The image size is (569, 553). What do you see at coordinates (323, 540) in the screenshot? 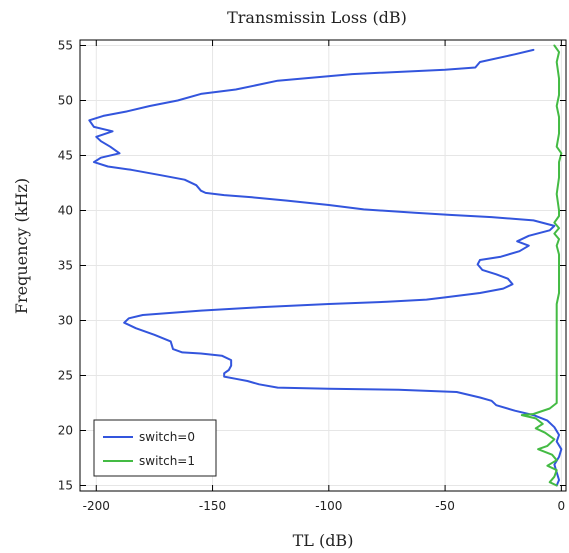
I see `x-axis-label: TL (dB)` at bounding box center [323, 540].